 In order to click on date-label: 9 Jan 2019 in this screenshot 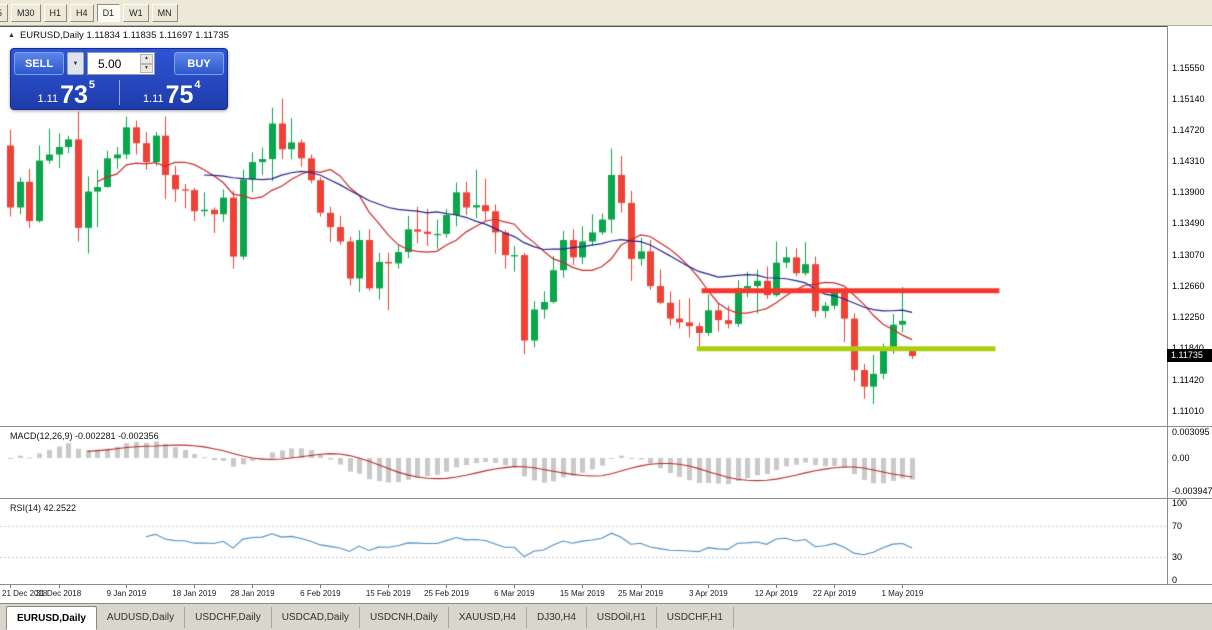, I will do `click(126, 593)`.